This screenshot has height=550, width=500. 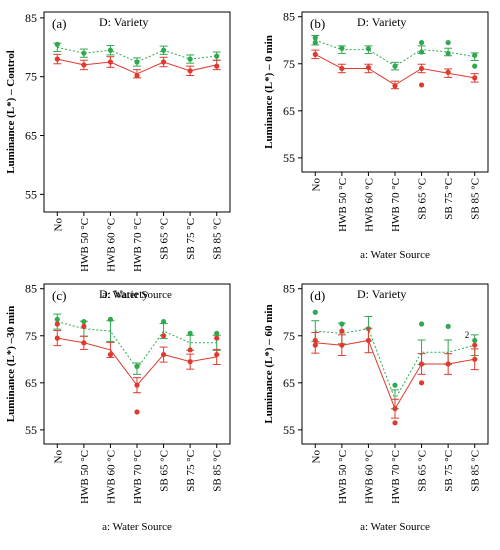 I want to click on panel-label: (b), so click(x=317, y=23).